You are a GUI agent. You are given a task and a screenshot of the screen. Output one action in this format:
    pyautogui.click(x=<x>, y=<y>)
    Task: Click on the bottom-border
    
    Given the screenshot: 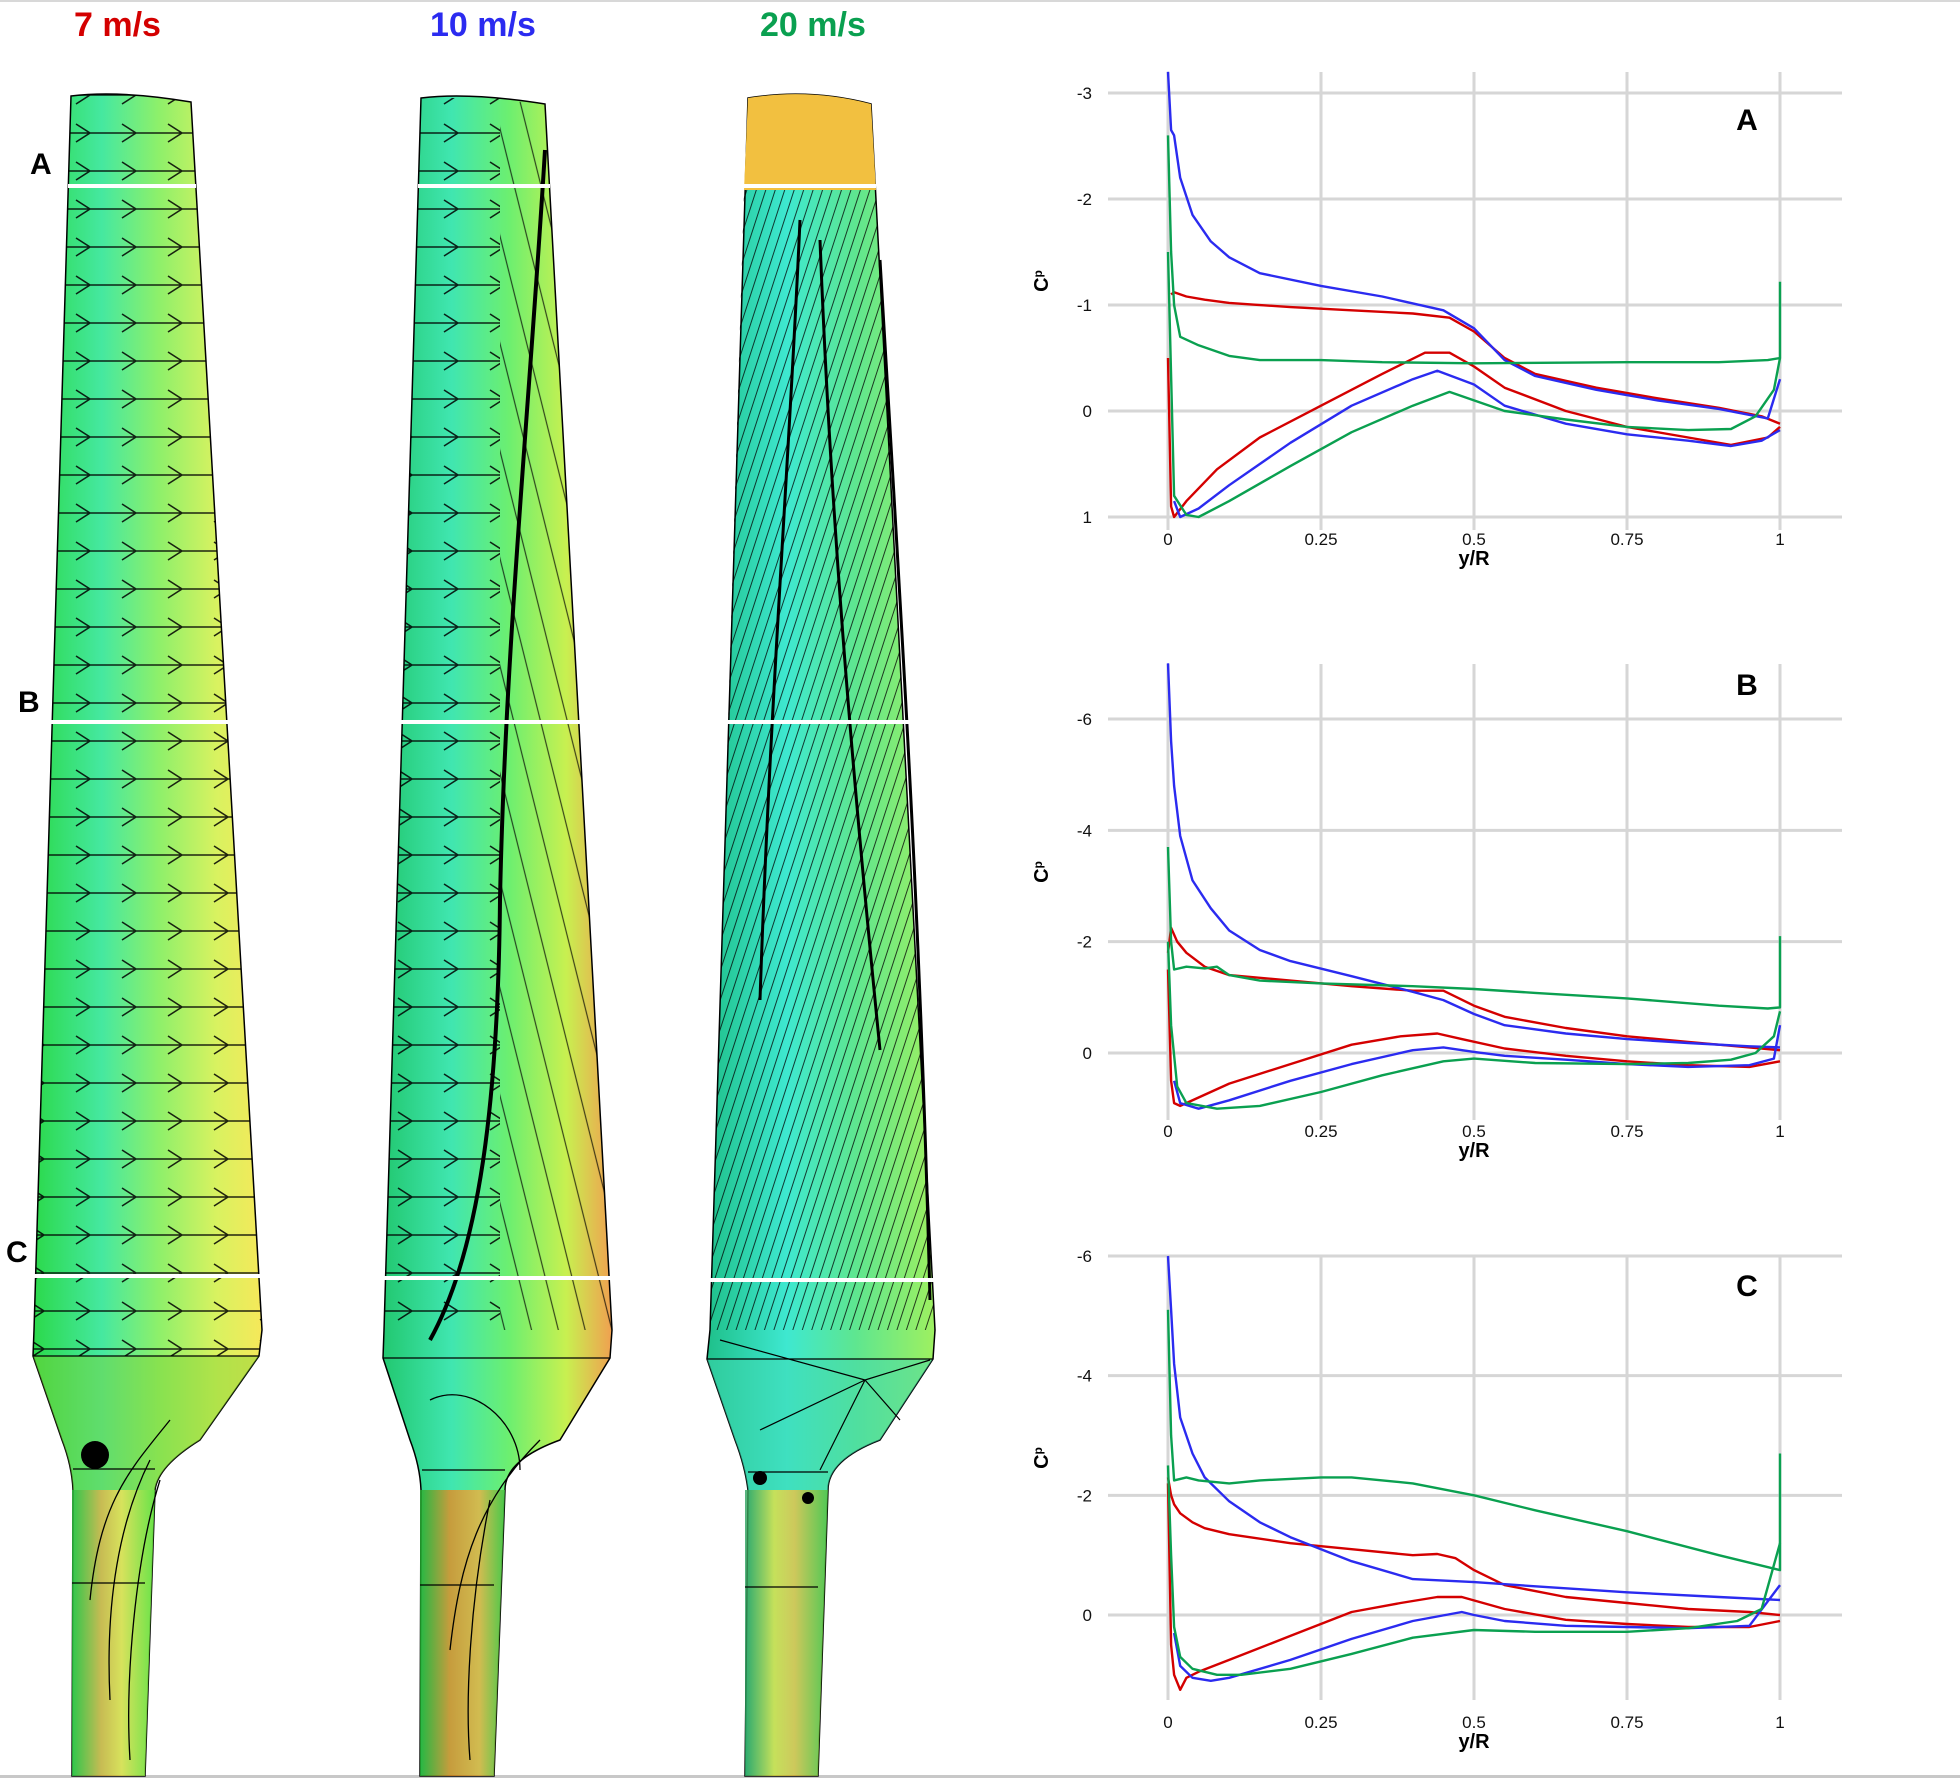 What is the action you would take?
    pyautogui.click(x=980, y=1776)
    